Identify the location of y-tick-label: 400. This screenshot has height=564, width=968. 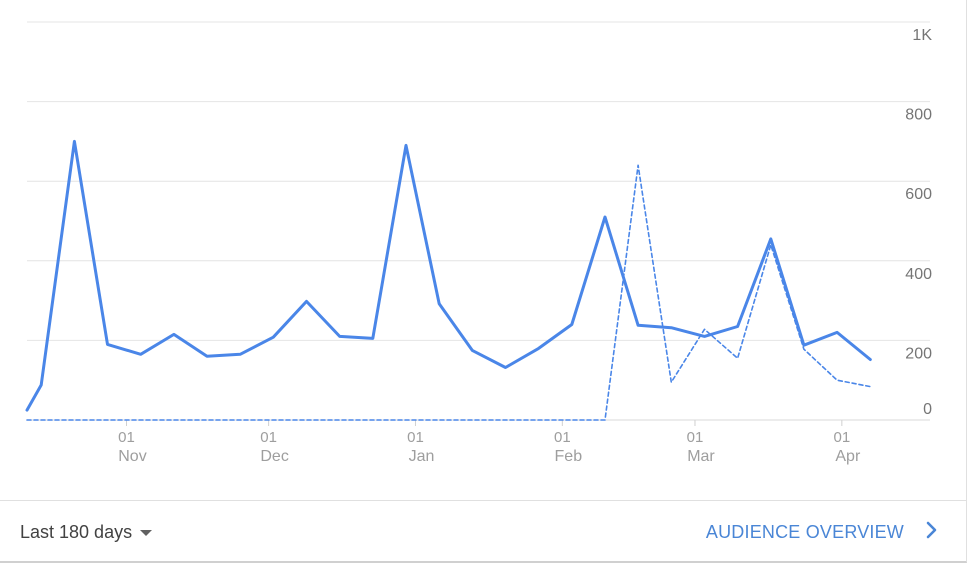
(918, 274).